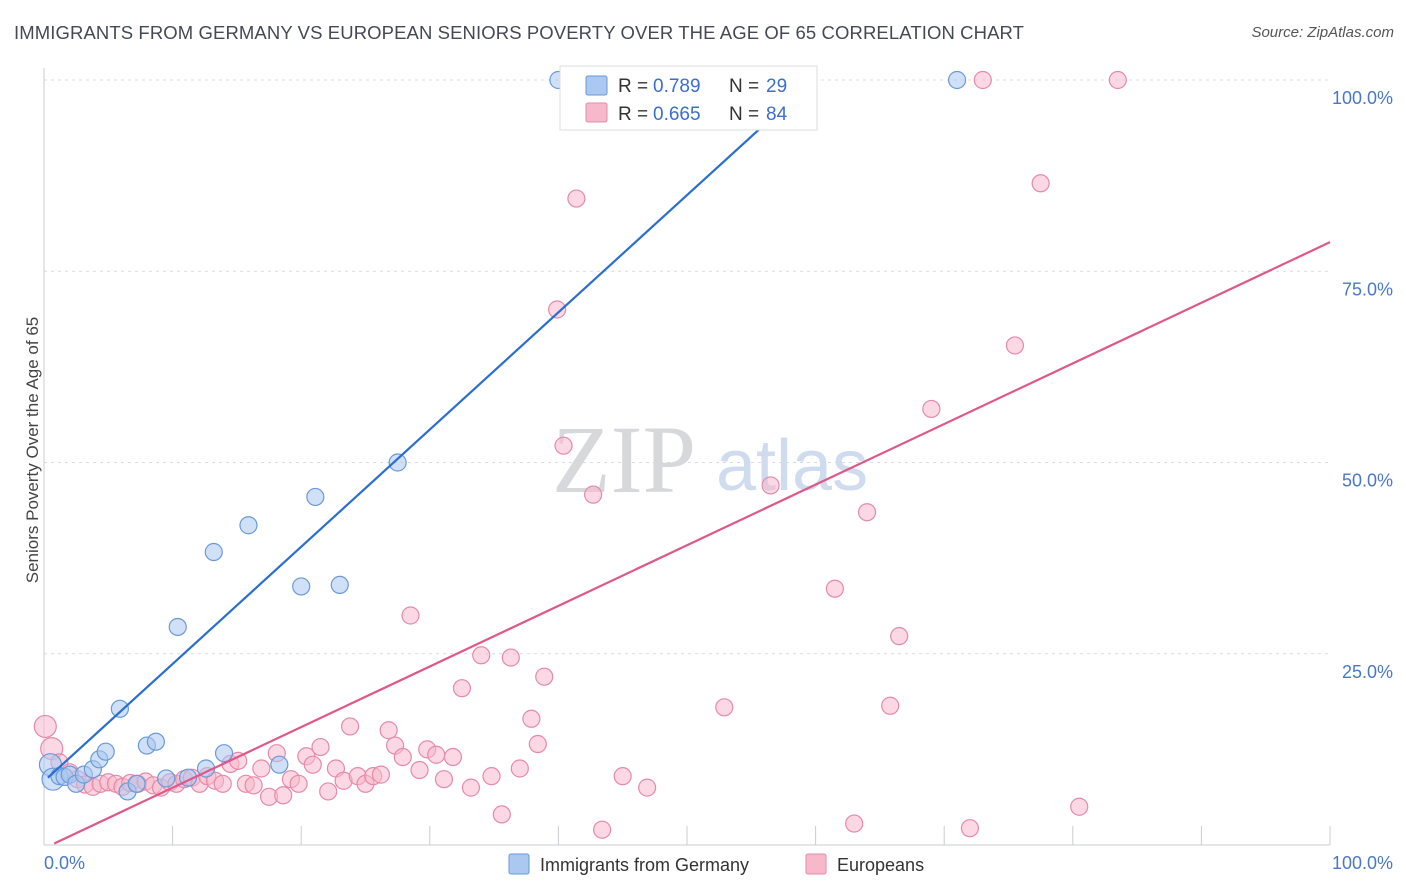  Describe the element at coordinates (596, 85) in the screenshot. I see `legend-swatch-blue` at that location.